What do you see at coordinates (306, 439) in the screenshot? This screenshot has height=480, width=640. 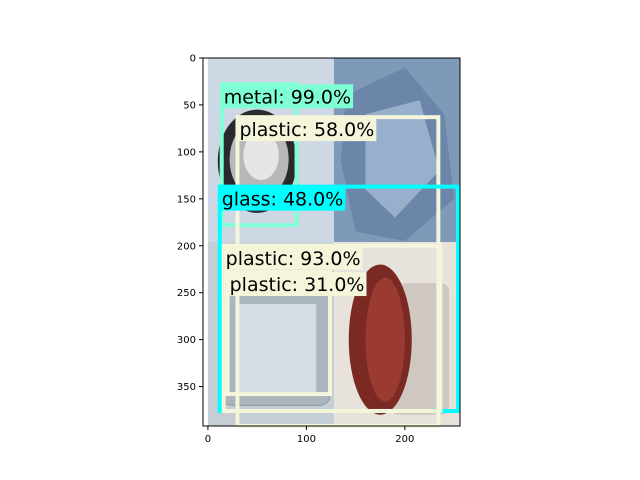 I see `x-tick-label: 100` at bounding box center [306, 439].